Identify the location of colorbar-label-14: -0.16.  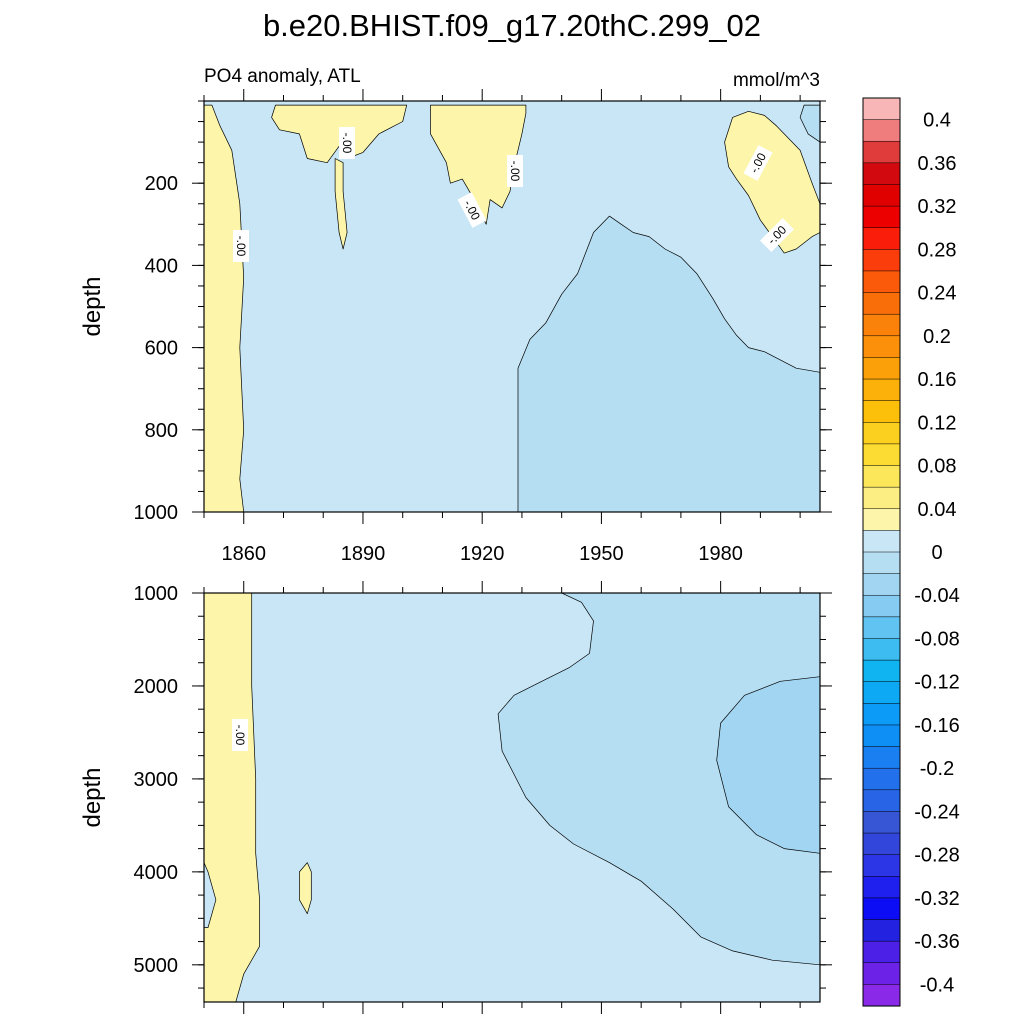
(937, 726).